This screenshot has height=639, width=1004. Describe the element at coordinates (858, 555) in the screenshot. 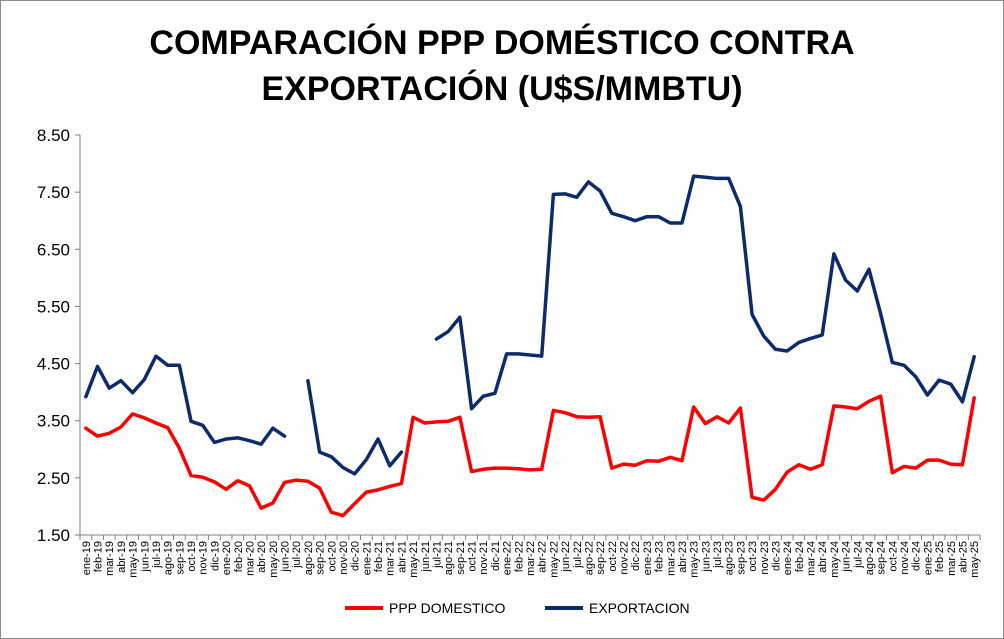

I see `x-tick-label: jul-24` at that location.